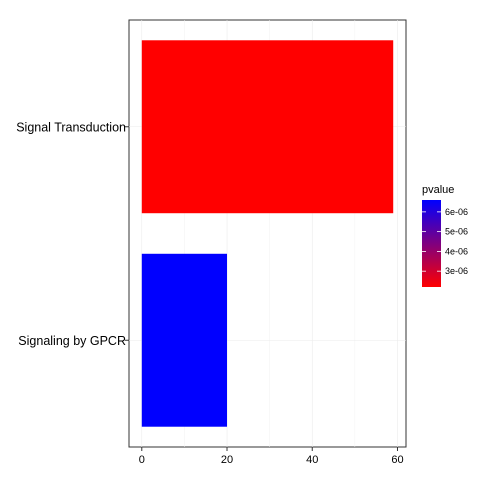 The width and height of the screenshot is (480, 480). Describe the element at coordinates (72, 341) in the screenshot. I see `y-tick-label: Signaling by GPCR` at that location.